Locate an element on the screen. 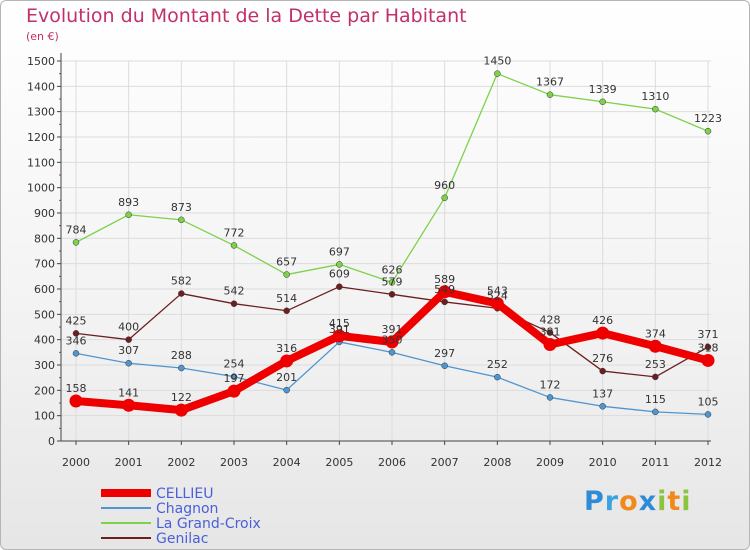 The image size is (750, 550). data-label: 254 is located at coordinates (234, 364).